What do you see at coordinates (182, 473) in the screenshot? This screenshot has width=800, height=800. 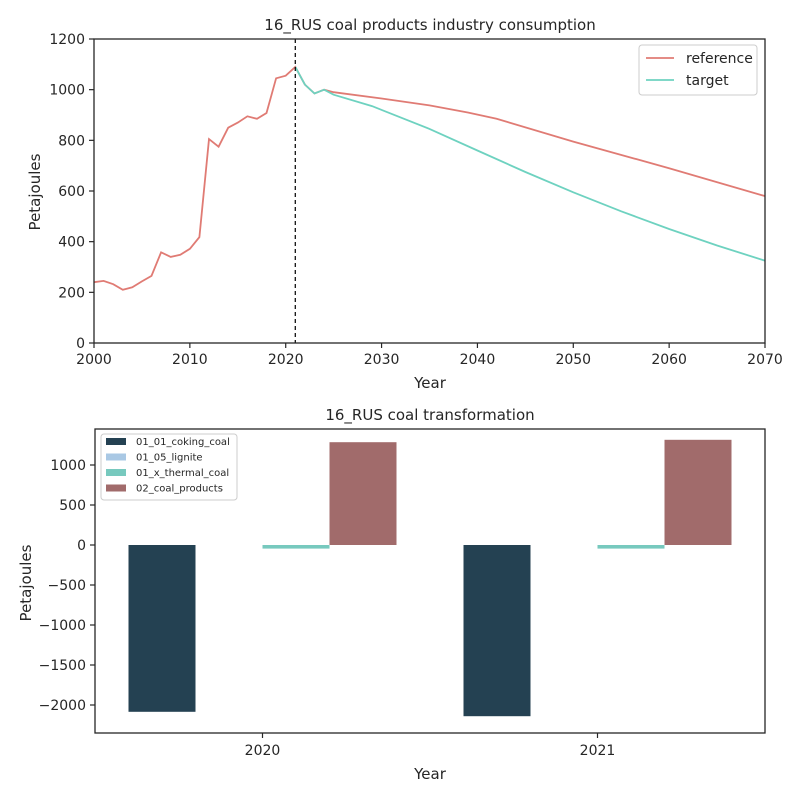 I see `legend-label: 01_x_thermal_coal` at bounding box center [182, 473].